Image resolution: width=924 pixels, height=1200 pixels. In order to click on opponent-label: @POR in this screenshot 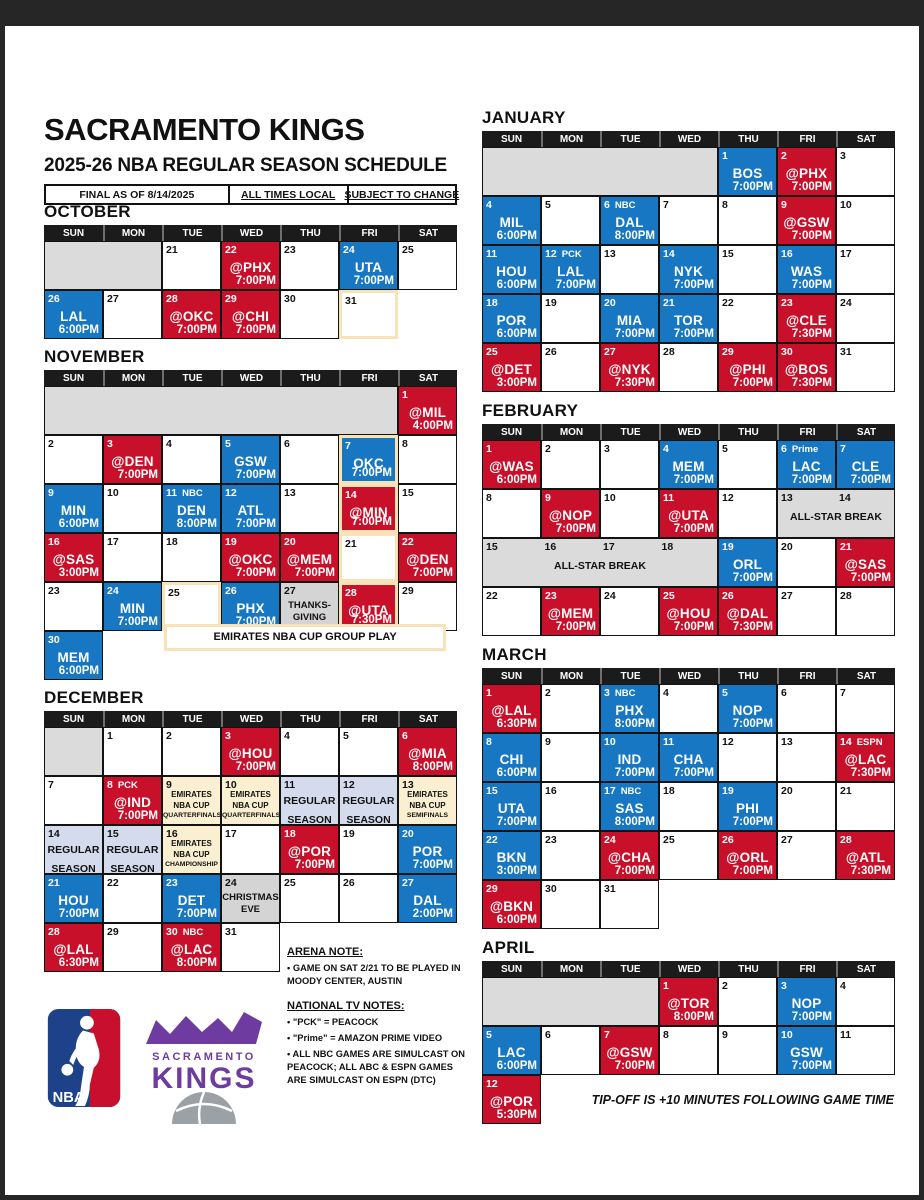, I will do `click(511, 1101)`.